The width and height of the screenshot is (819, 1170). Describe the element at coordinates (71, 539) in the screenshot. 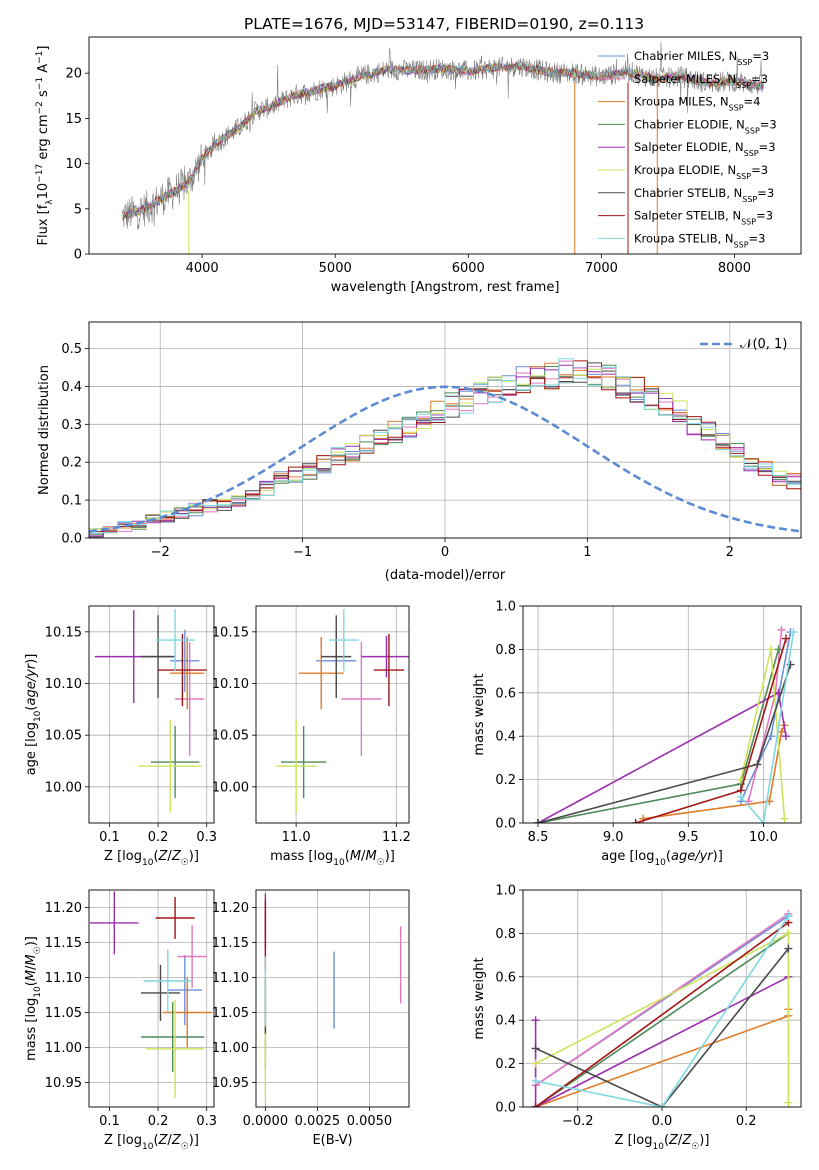

I see `y-tick-label: 0.0` at that location.